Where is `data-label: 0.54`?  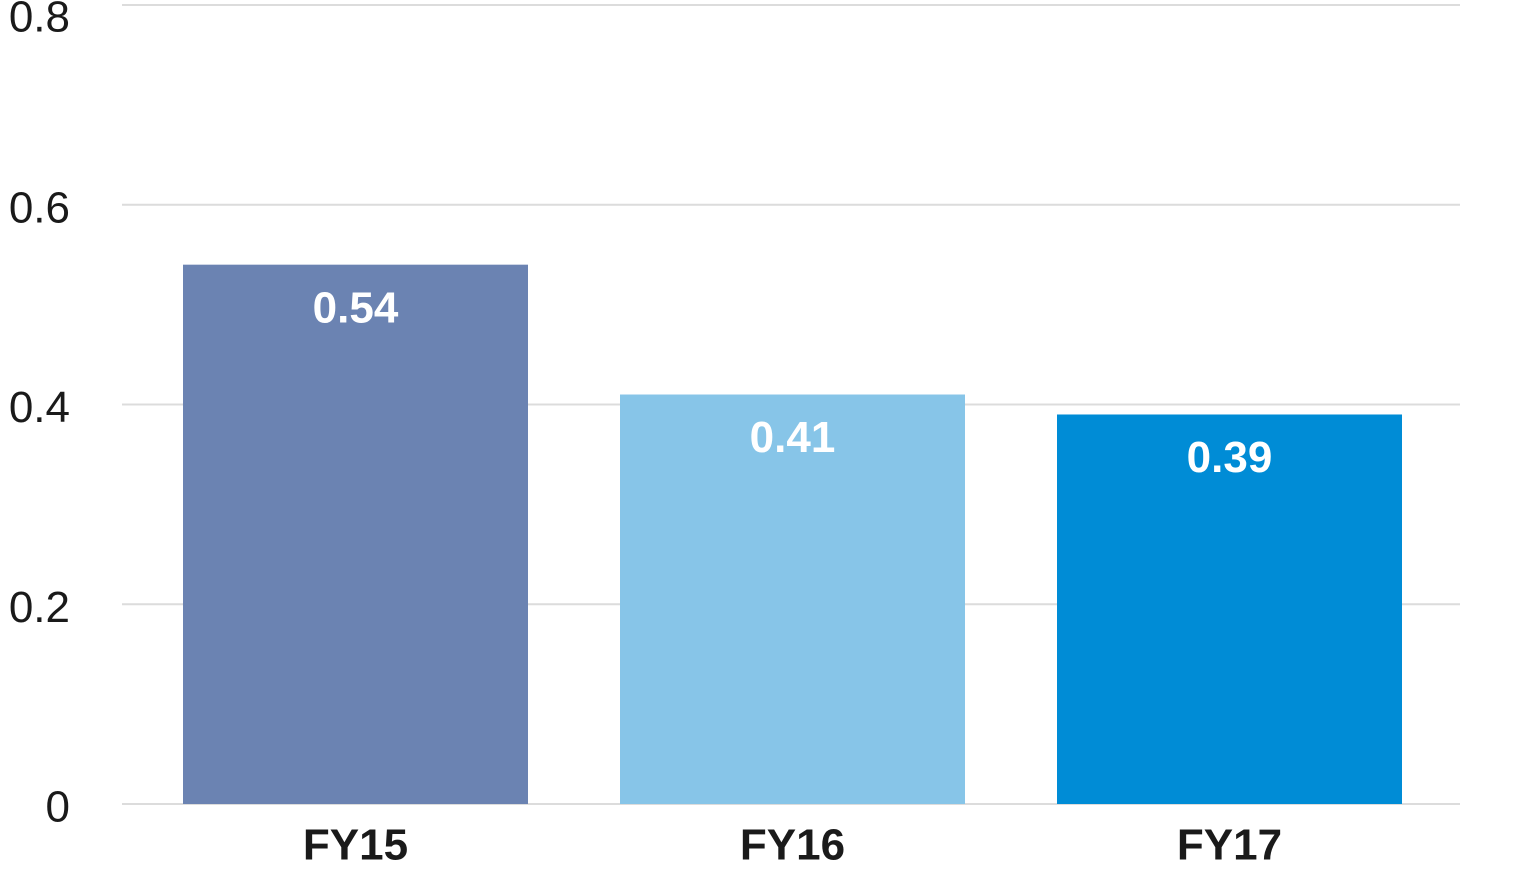 data-label: 0.54 is located at coordinates (356, 307).